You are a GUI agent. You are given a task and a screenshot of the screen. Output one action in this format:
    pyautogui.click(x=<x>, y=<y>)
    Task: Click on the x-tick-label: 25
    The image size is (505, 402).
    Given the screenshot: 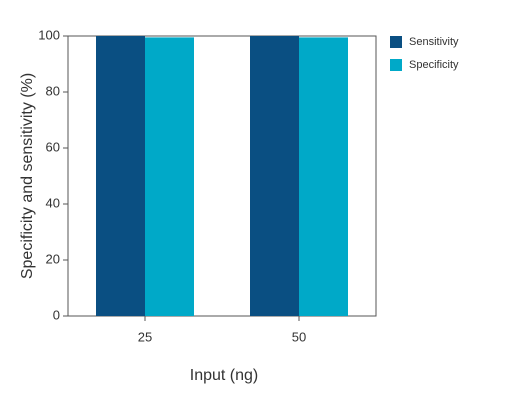 What is the action you would take?
    pyautogui.click(x=145, y=336)
    